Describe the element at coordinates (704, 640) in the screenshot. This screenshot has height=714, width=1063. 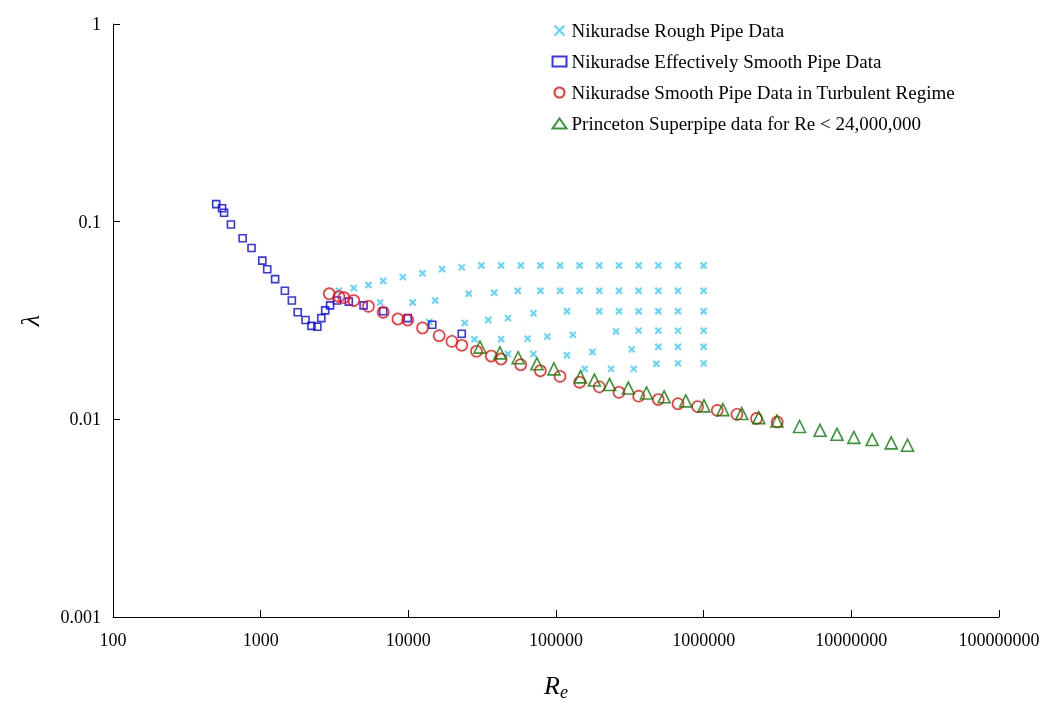
I see `x-tick-label: 1000000` at that location.